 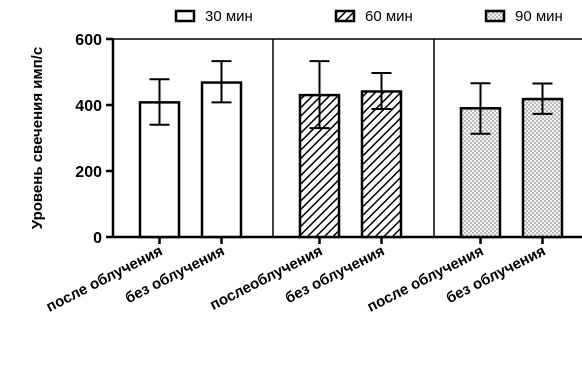 I want to click on y-tick-label: 400, so click(x=88, y=106).